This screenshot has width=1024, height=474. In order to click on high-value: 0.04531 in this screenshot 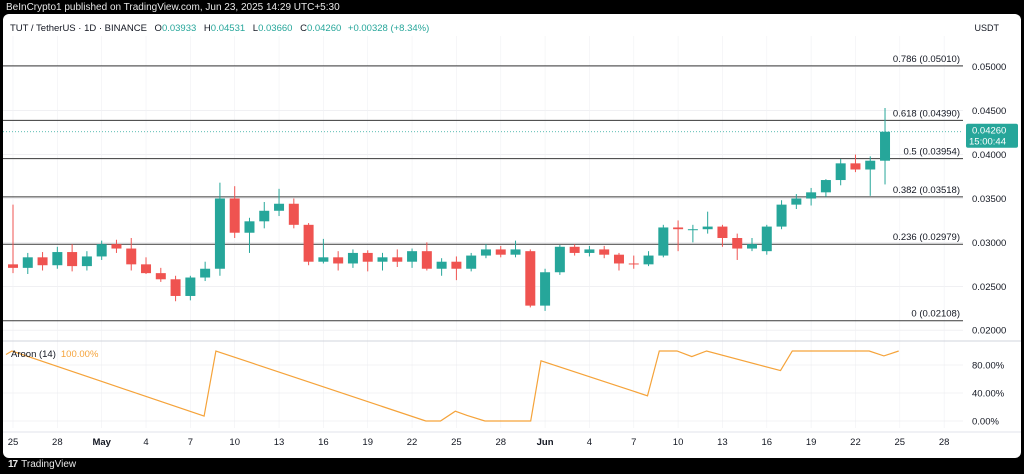, I will do `click(228, 28)`.